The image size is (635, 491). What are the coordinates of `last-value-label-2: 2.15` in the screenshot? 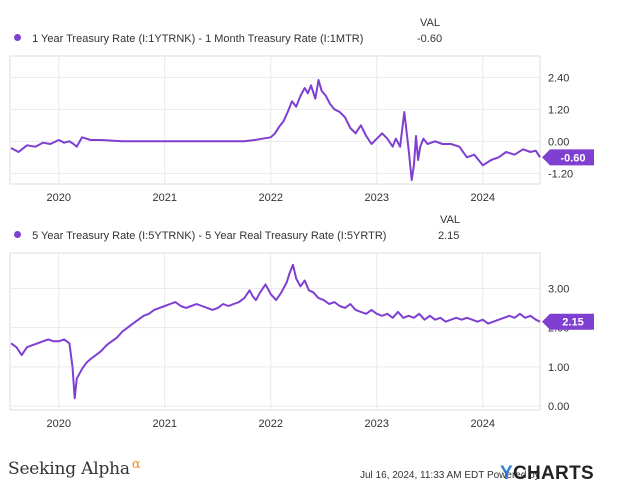 It's located at (572, 323).